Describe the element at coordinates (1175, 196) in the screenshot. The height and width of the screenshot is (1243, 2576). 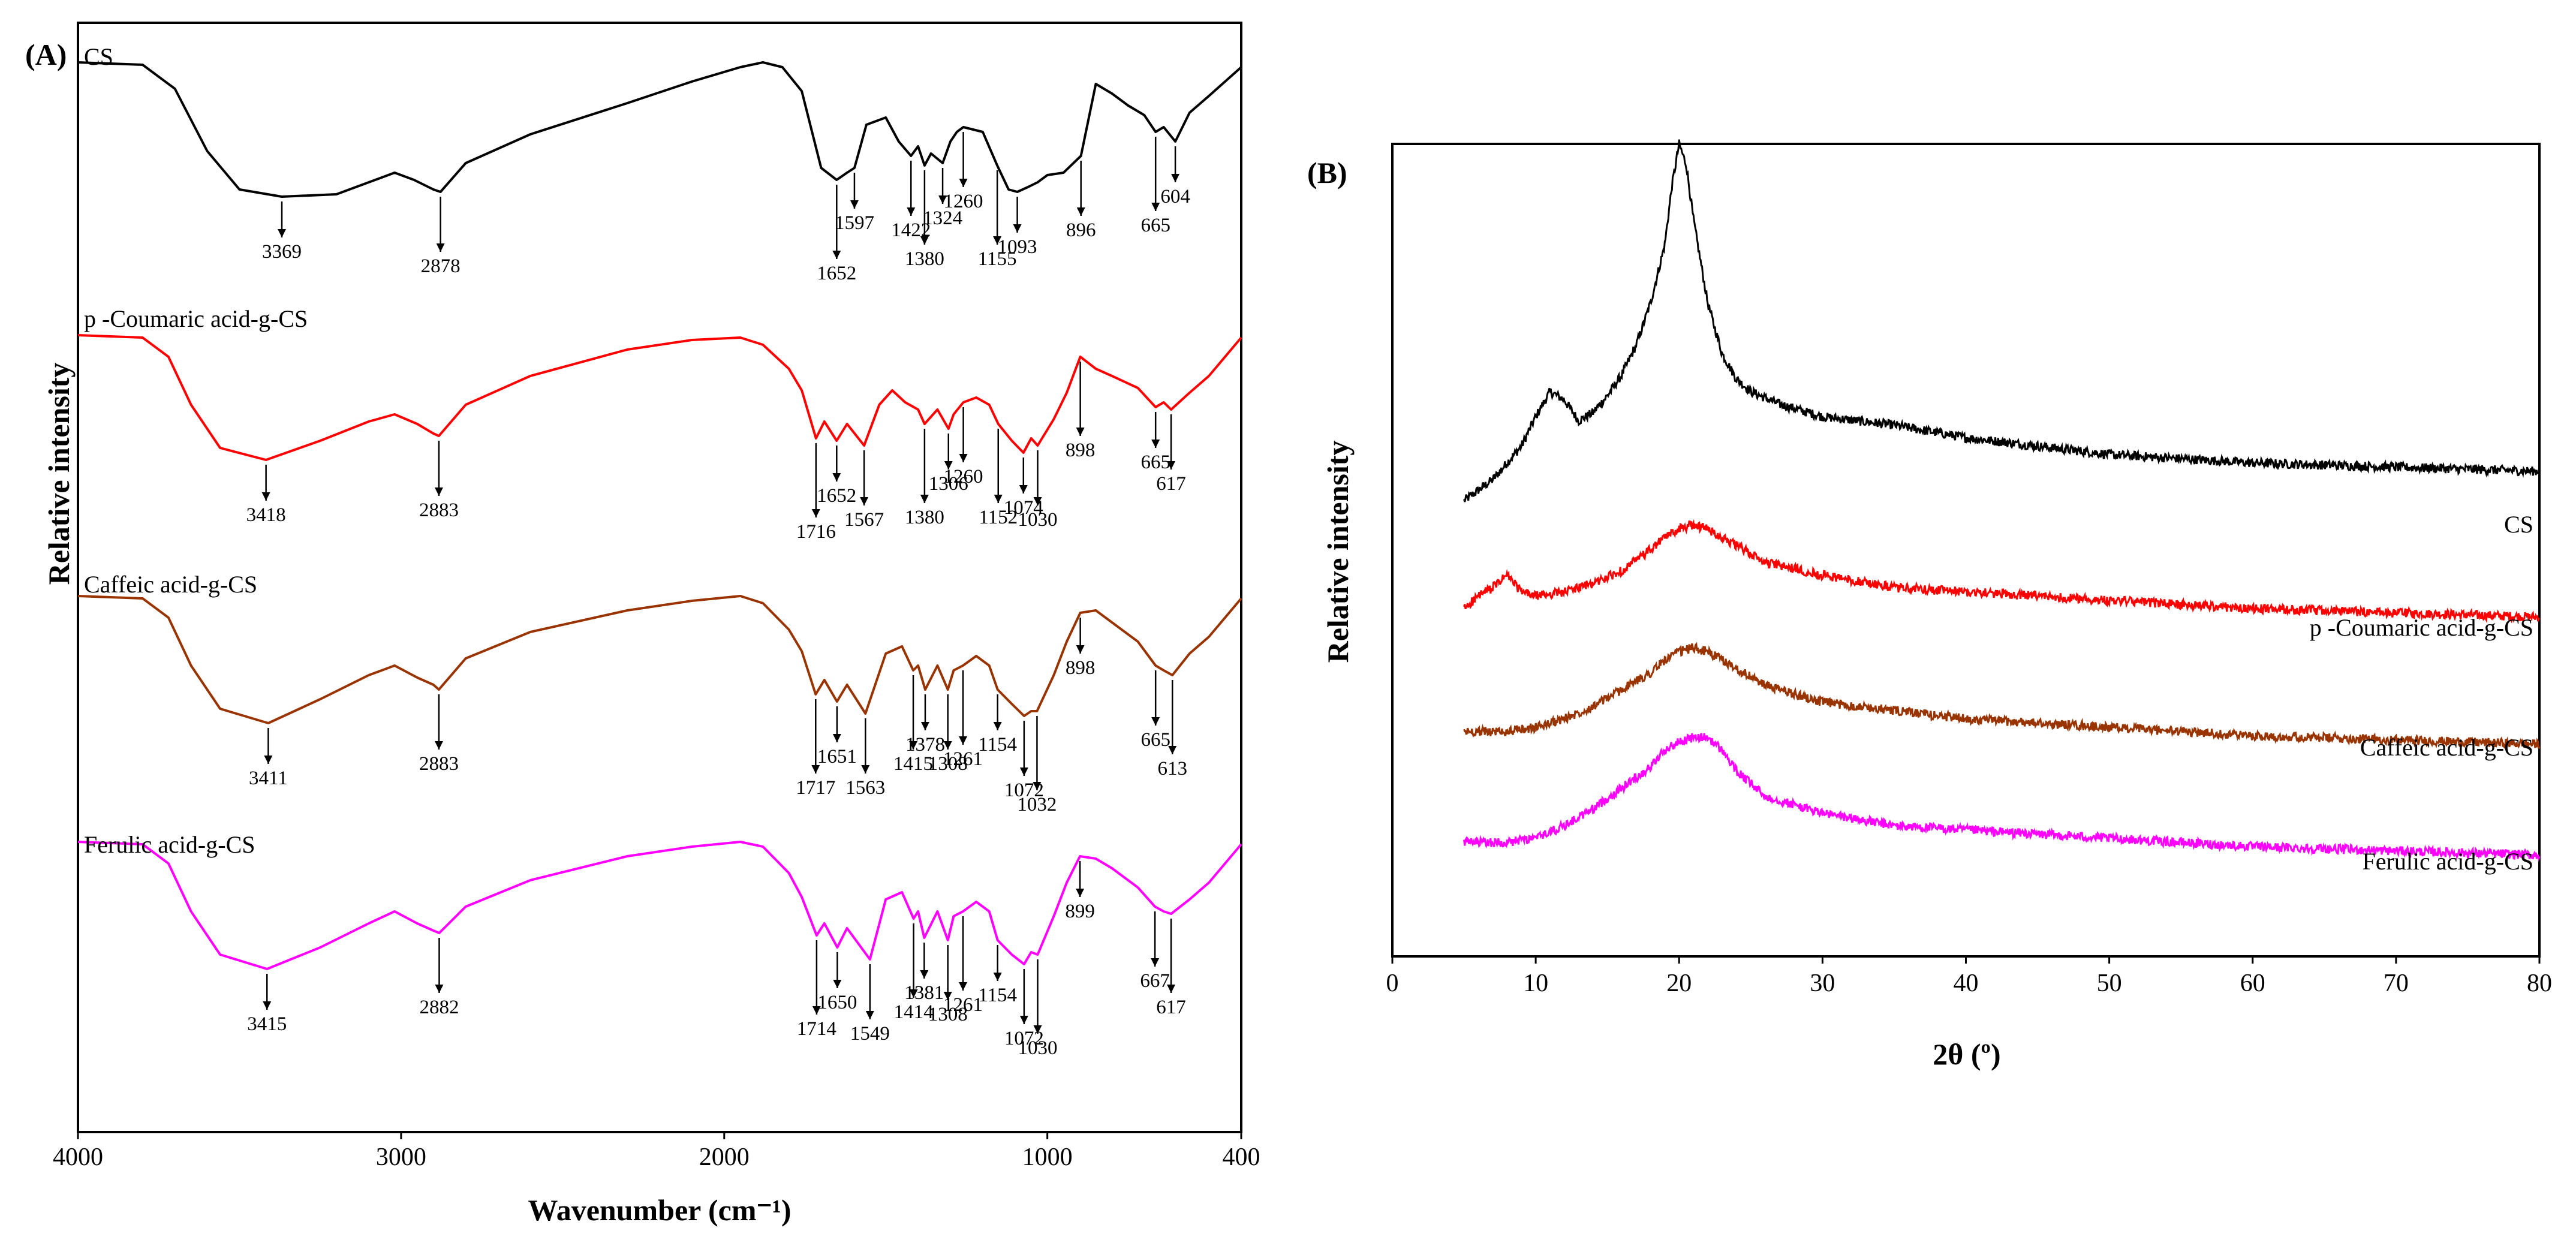
I see `panel-a-peak-label: 604` at that location.